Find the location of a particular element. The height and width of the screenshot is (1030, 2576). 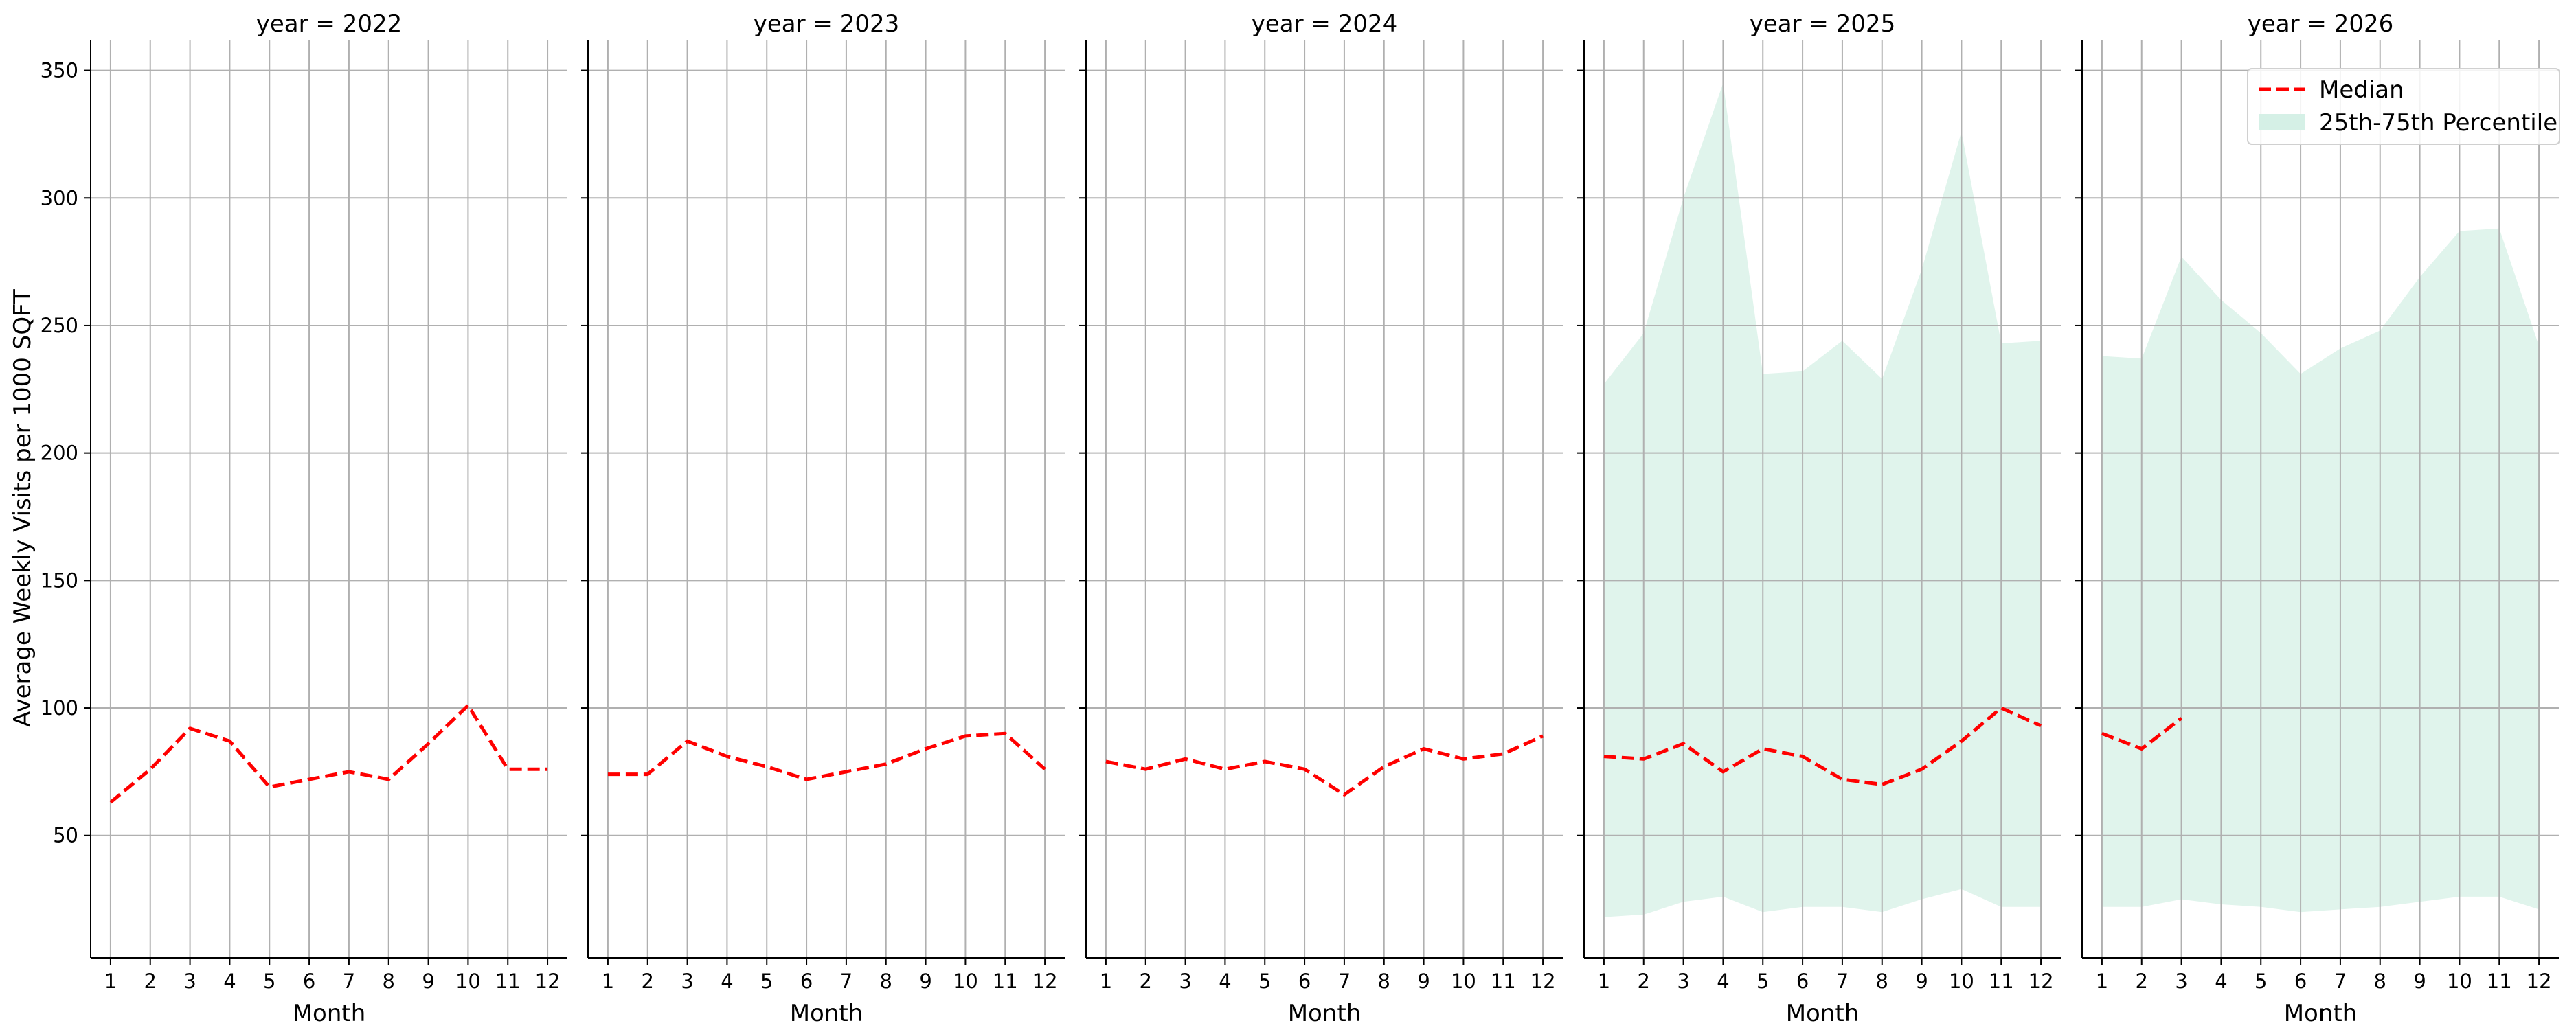

y-tick-label: 350 is located at coordinates (59, 70).